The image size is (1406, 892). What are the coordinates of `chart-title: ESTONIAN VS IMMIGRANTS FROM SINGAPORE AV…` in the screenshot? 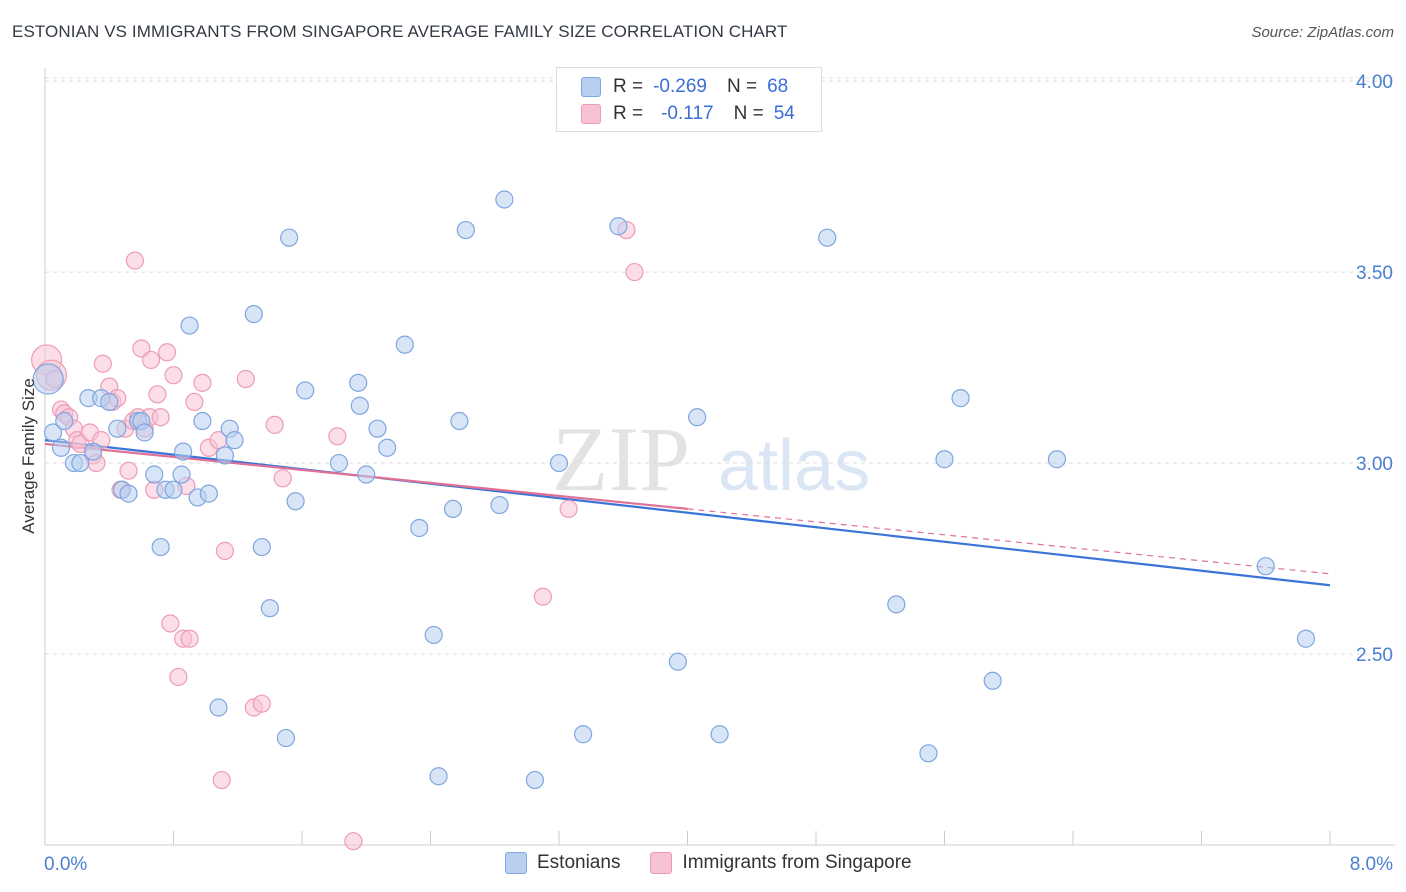 It's located at (400, 31).